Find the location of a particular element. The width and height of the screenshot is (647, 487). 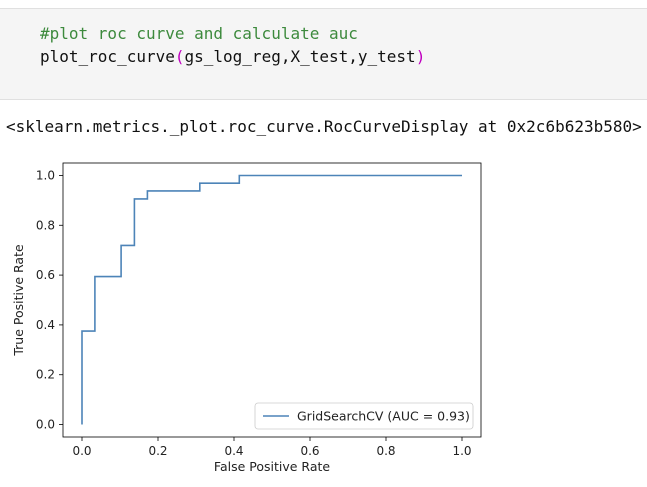

y-tick-label: 0.6 is located at coordinates (45, 275).